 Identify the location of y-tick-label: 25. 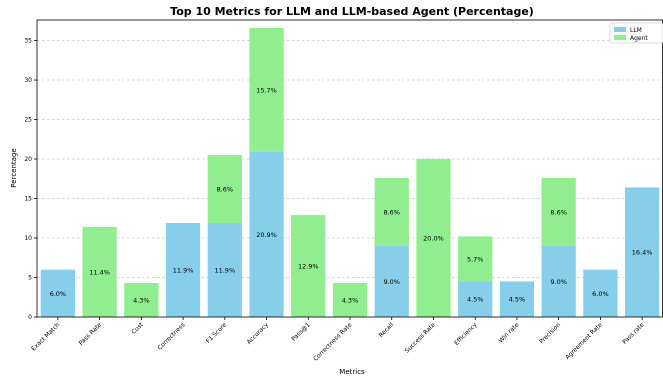
(28, 120).